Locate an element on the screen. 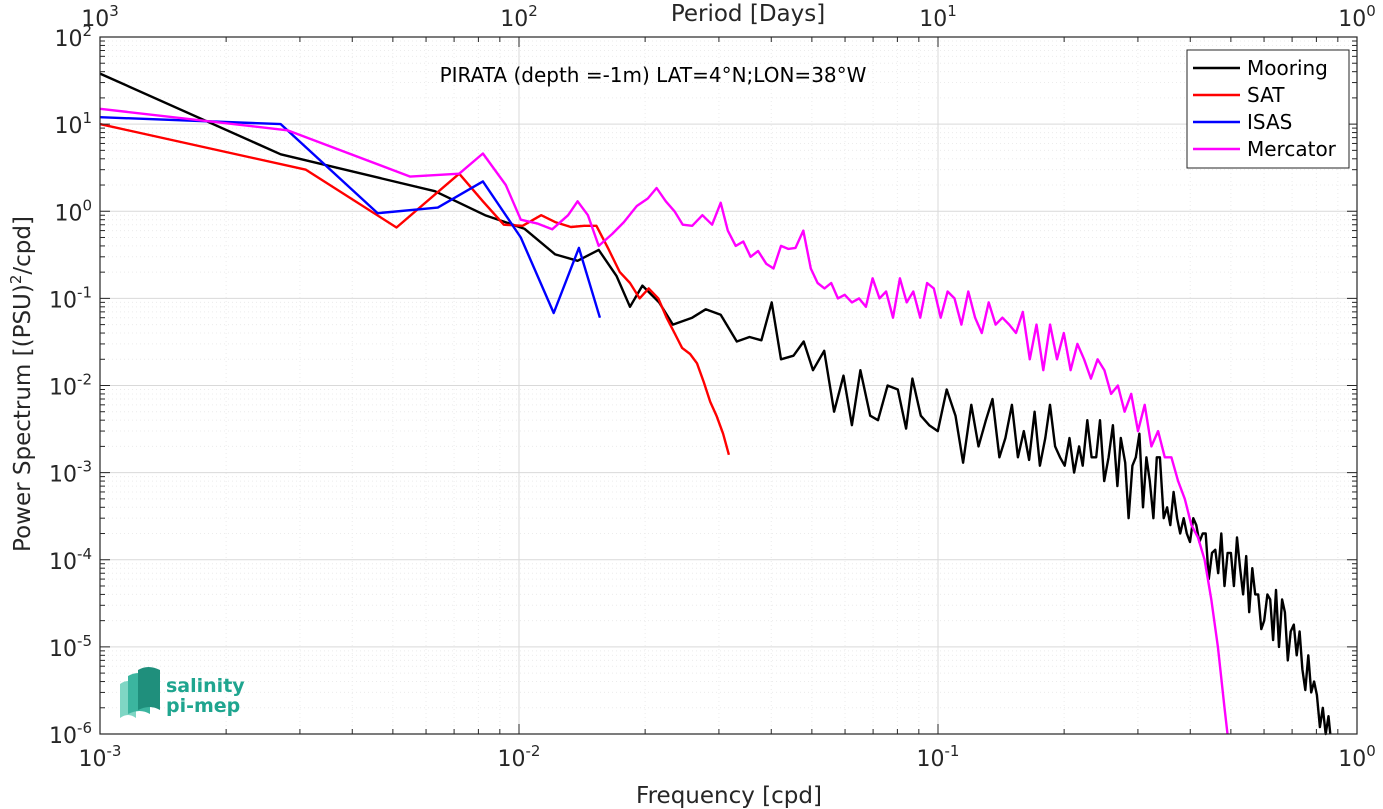 Image resolution: width=1383 pixels, height=809 pixels. y-tick-label: 10² is located at coordinates (73, 37).